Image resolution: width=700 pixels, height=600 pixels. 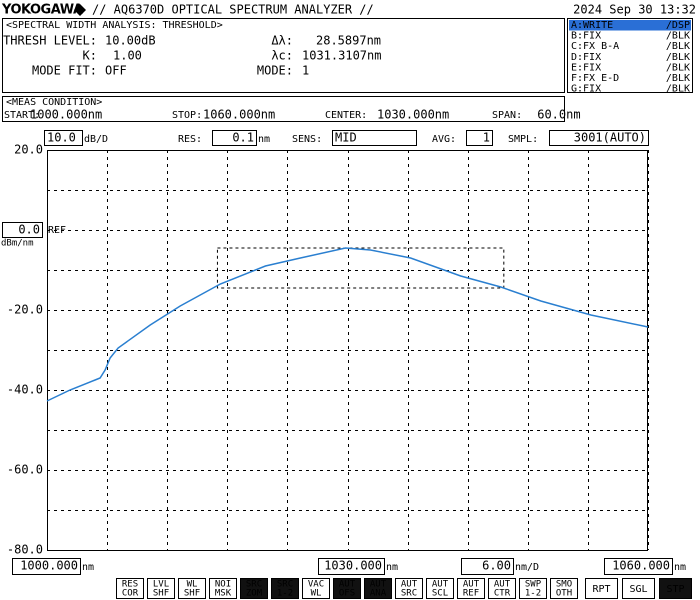 I want to click on sens: MID, so click(x=346, y=138).